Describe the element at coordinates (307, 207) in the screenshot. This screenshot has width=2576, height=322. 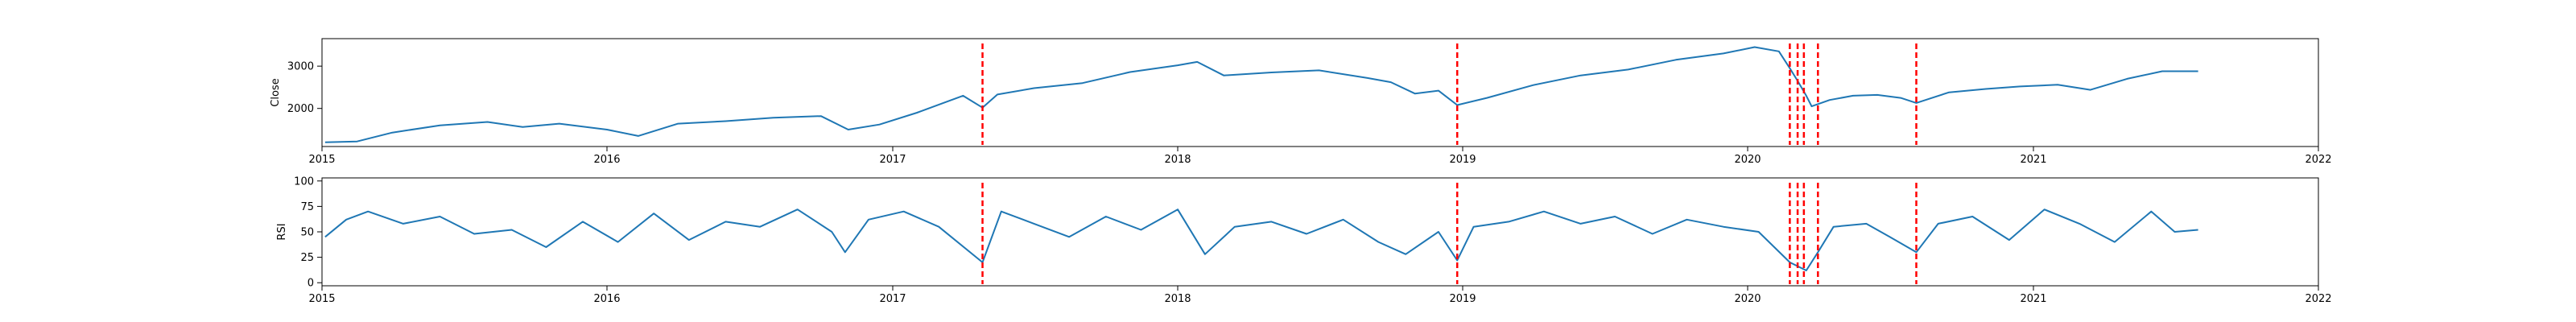
I see `y-tick-label: 75` at that location.